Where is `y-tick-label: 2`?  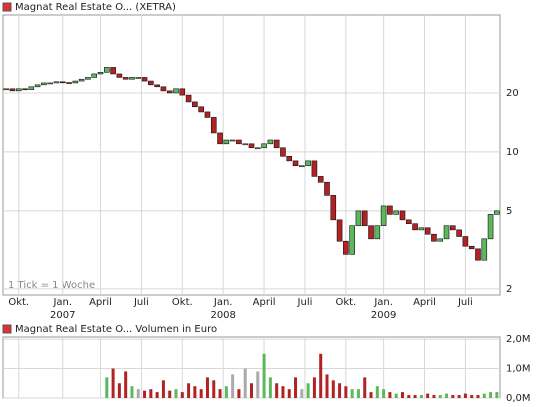 y-tick-label: 2 is located at coordinates (509, 289).